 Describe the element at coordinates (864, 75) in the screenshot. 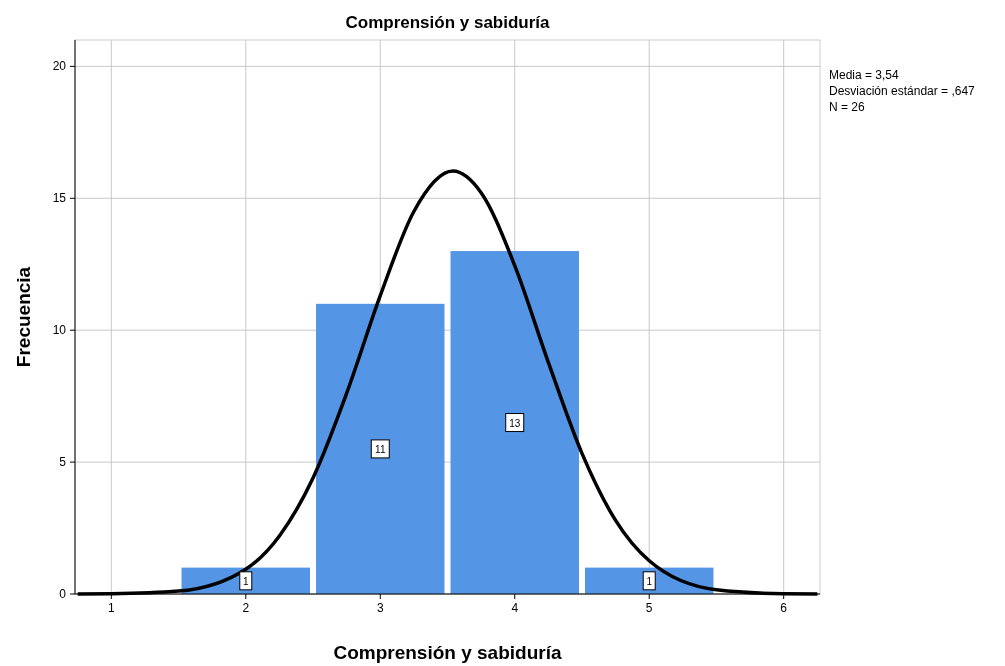

I see `text: Media = 3,54` at that location.